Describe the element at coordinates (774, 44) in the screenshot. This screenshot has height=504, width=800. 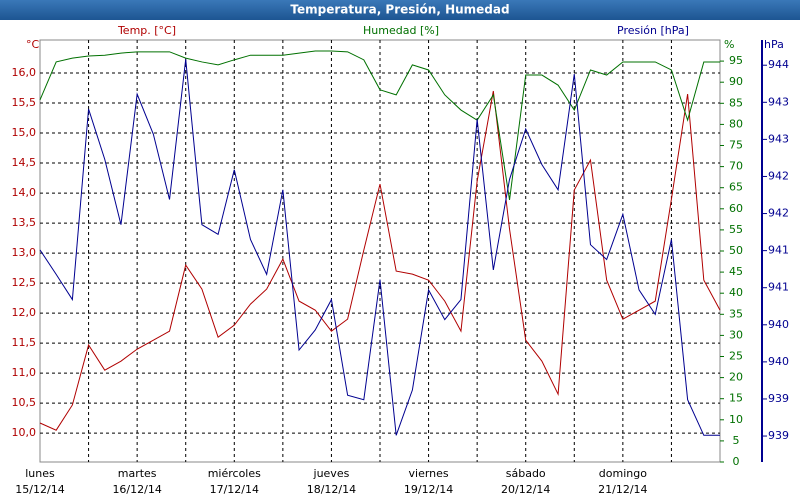
I see `y3-unit: hPa` at that location.